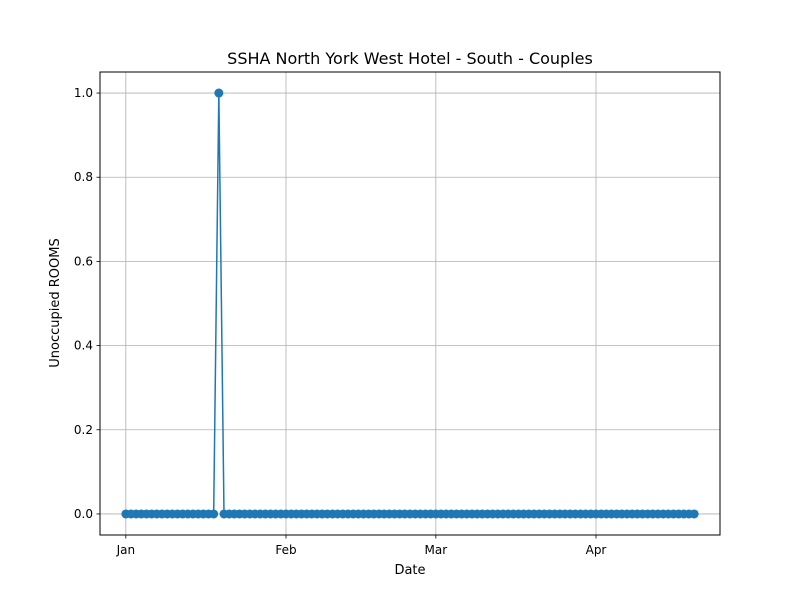  Describe the element at coordinates (285, 550) in the screenshot. I see `x-tick-label: Feb` at that location.